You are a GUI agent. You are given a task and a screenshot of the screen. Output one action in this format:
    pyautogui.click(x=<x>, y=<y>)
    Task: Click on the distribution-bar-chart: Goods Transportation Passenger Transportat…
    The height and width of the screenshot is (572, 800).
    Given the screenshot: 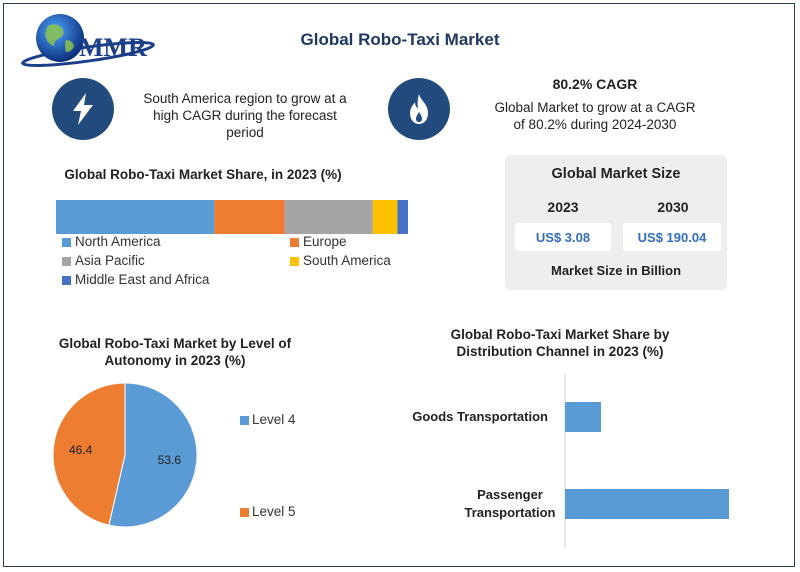 What is the action you would take?
    pyautogui.click(x=570, y=461)
    